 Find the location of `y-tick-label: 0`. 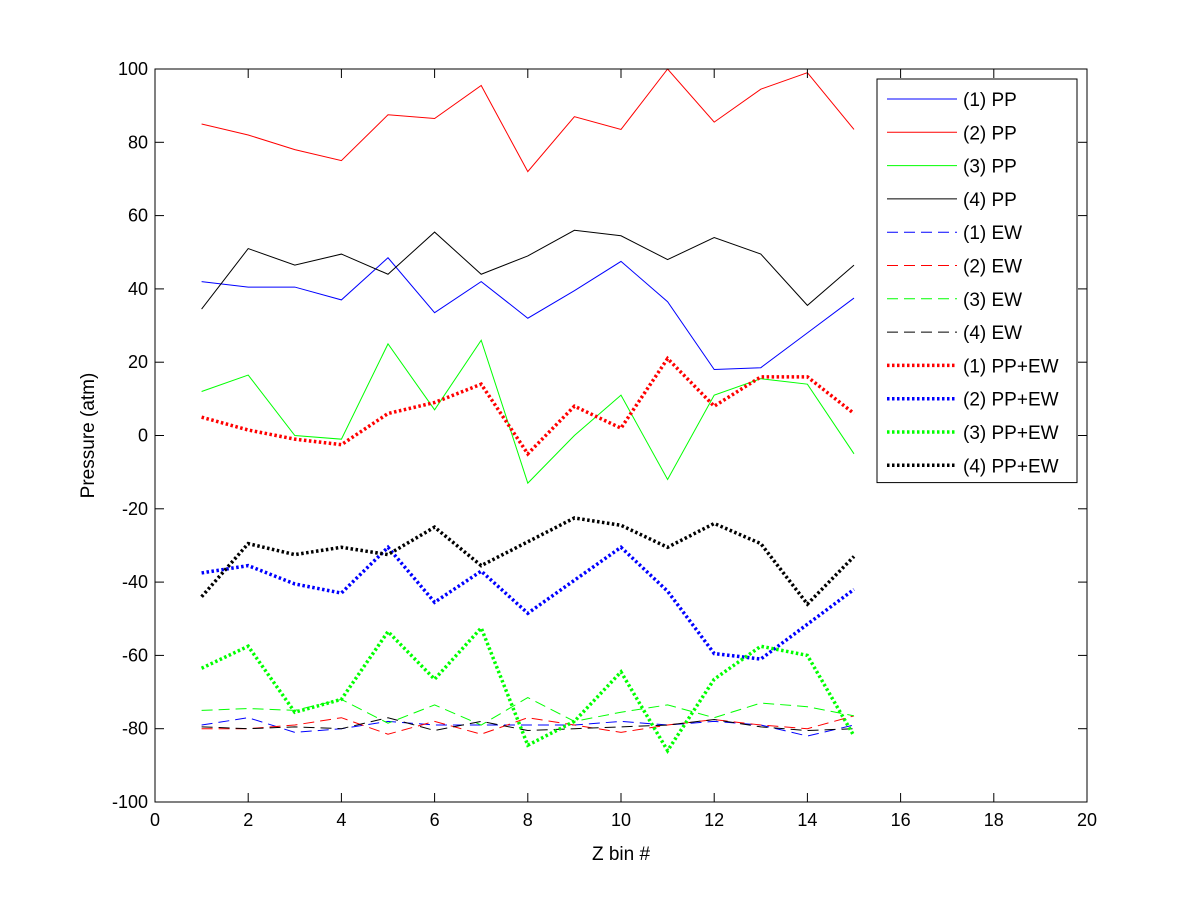

y-tick-label: 0 is located at coordinates (143, 436).